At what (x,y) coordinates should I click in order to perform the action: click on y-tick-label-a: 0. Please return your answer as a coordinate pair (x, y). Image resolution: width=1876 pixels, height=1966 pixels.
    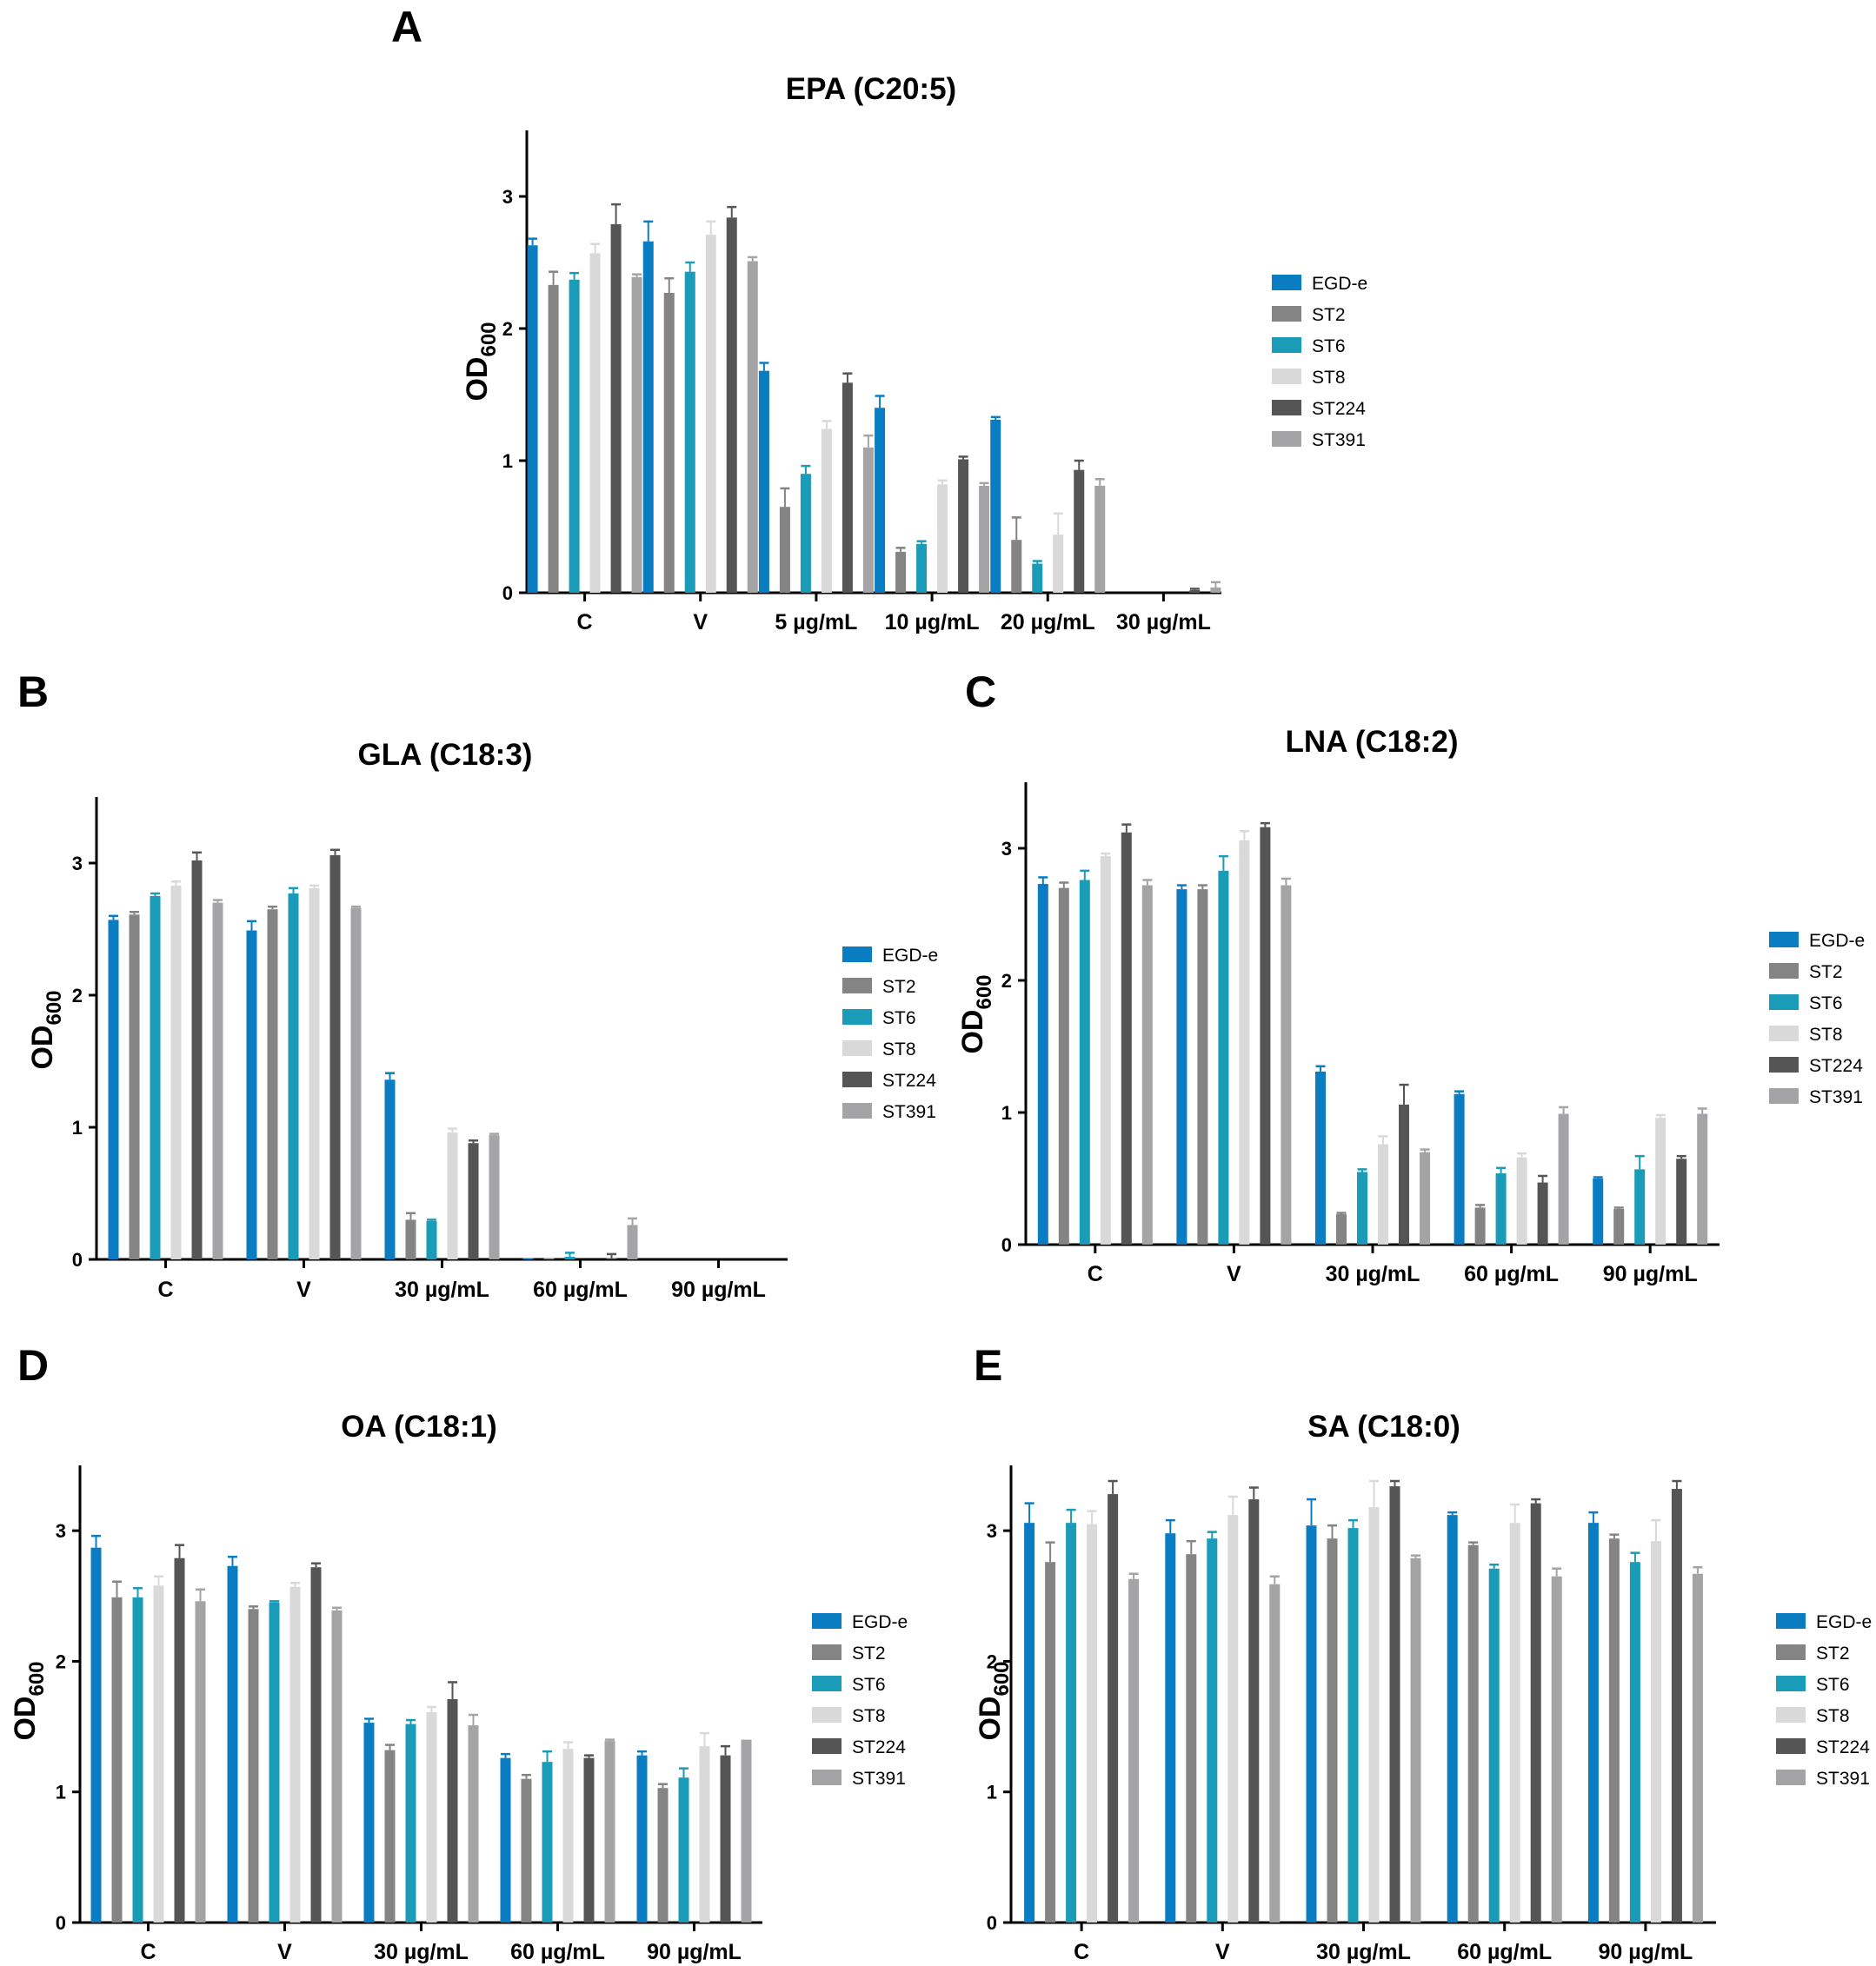
    Looking at the image, I should click on (508, 593).